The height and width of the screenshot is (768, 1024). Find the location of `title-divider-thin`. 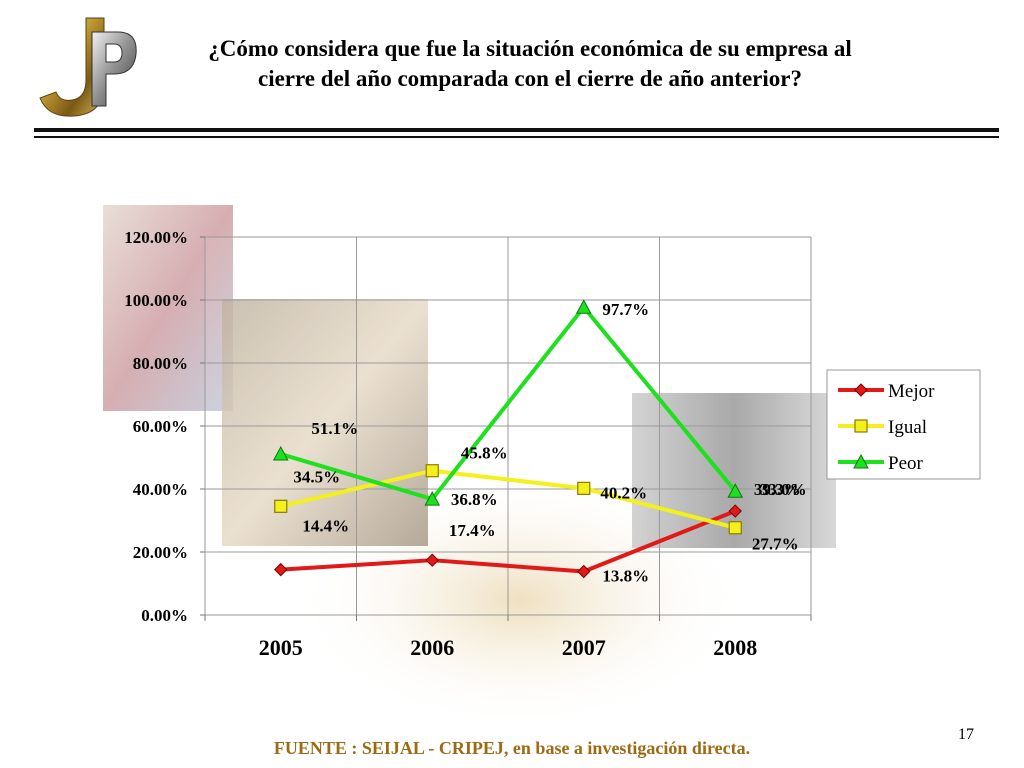

title-divider-thin is located at coordinates (516, 137).